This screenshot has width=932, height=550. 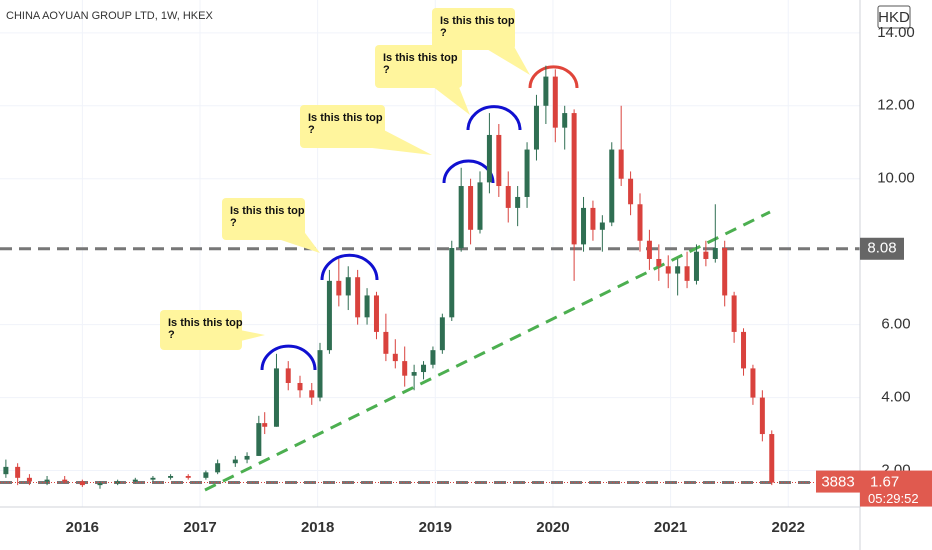 I want to click on symbol-label-bg, so click(x=838, y=481).